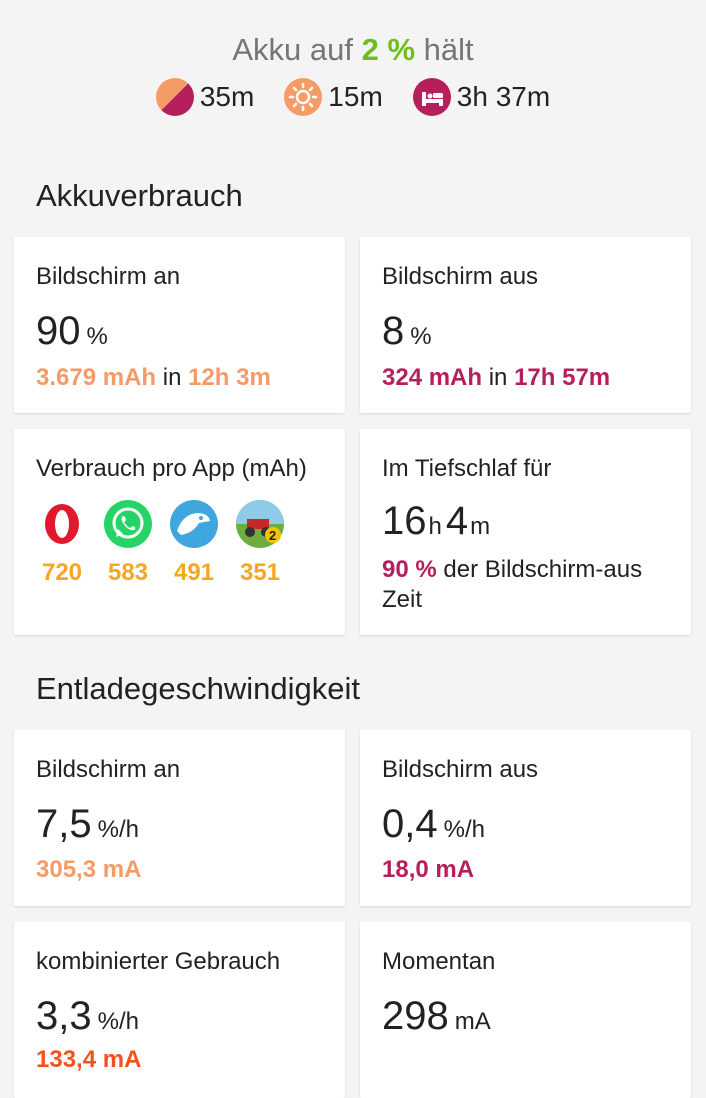 The width and height of the screenshot is (706, 1098). What do you see at coordinates (444, 49) in the screenshot?
I see `title-suffix: hält` at bounding box center [444, 49].